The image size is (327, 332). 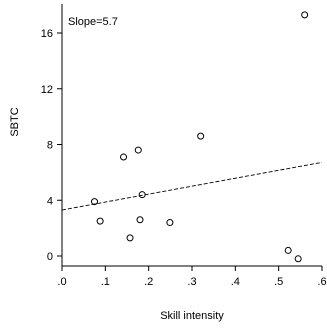 I want to click on y-tick-label: 16, so click(x=47, y=34).